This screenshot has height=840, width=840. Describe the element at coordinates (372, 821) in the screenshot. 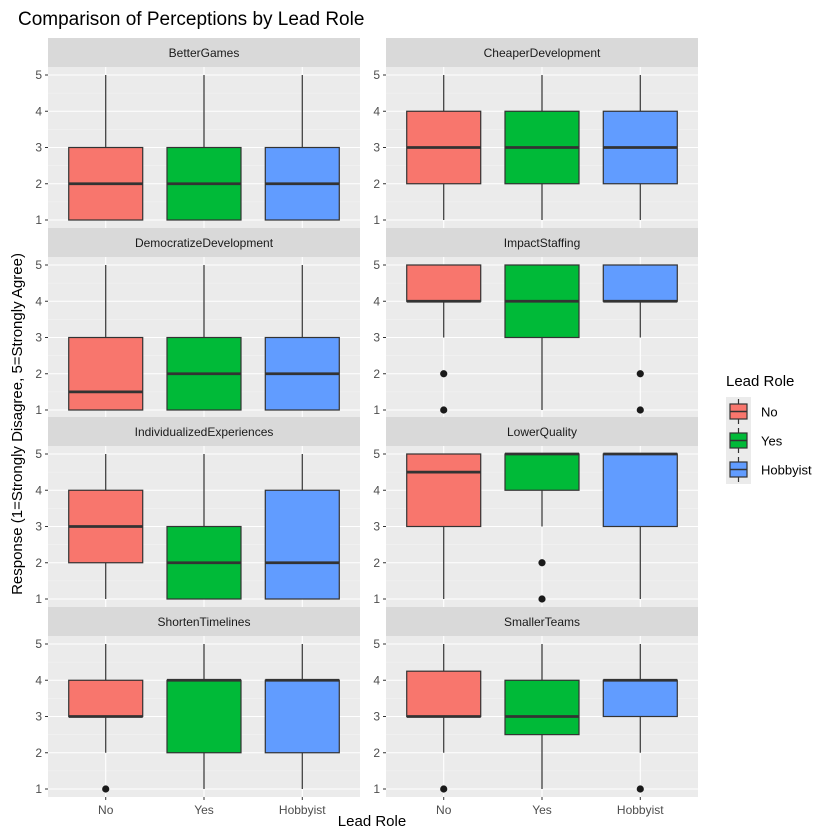

I see `x-axis-title: Lead Role` at that location.